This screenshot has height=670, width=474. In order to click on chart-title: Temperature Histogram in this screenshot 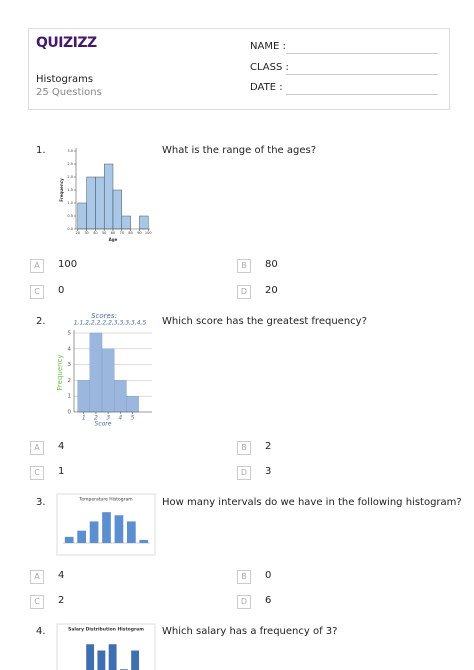, I will do `click(105, 500)`.